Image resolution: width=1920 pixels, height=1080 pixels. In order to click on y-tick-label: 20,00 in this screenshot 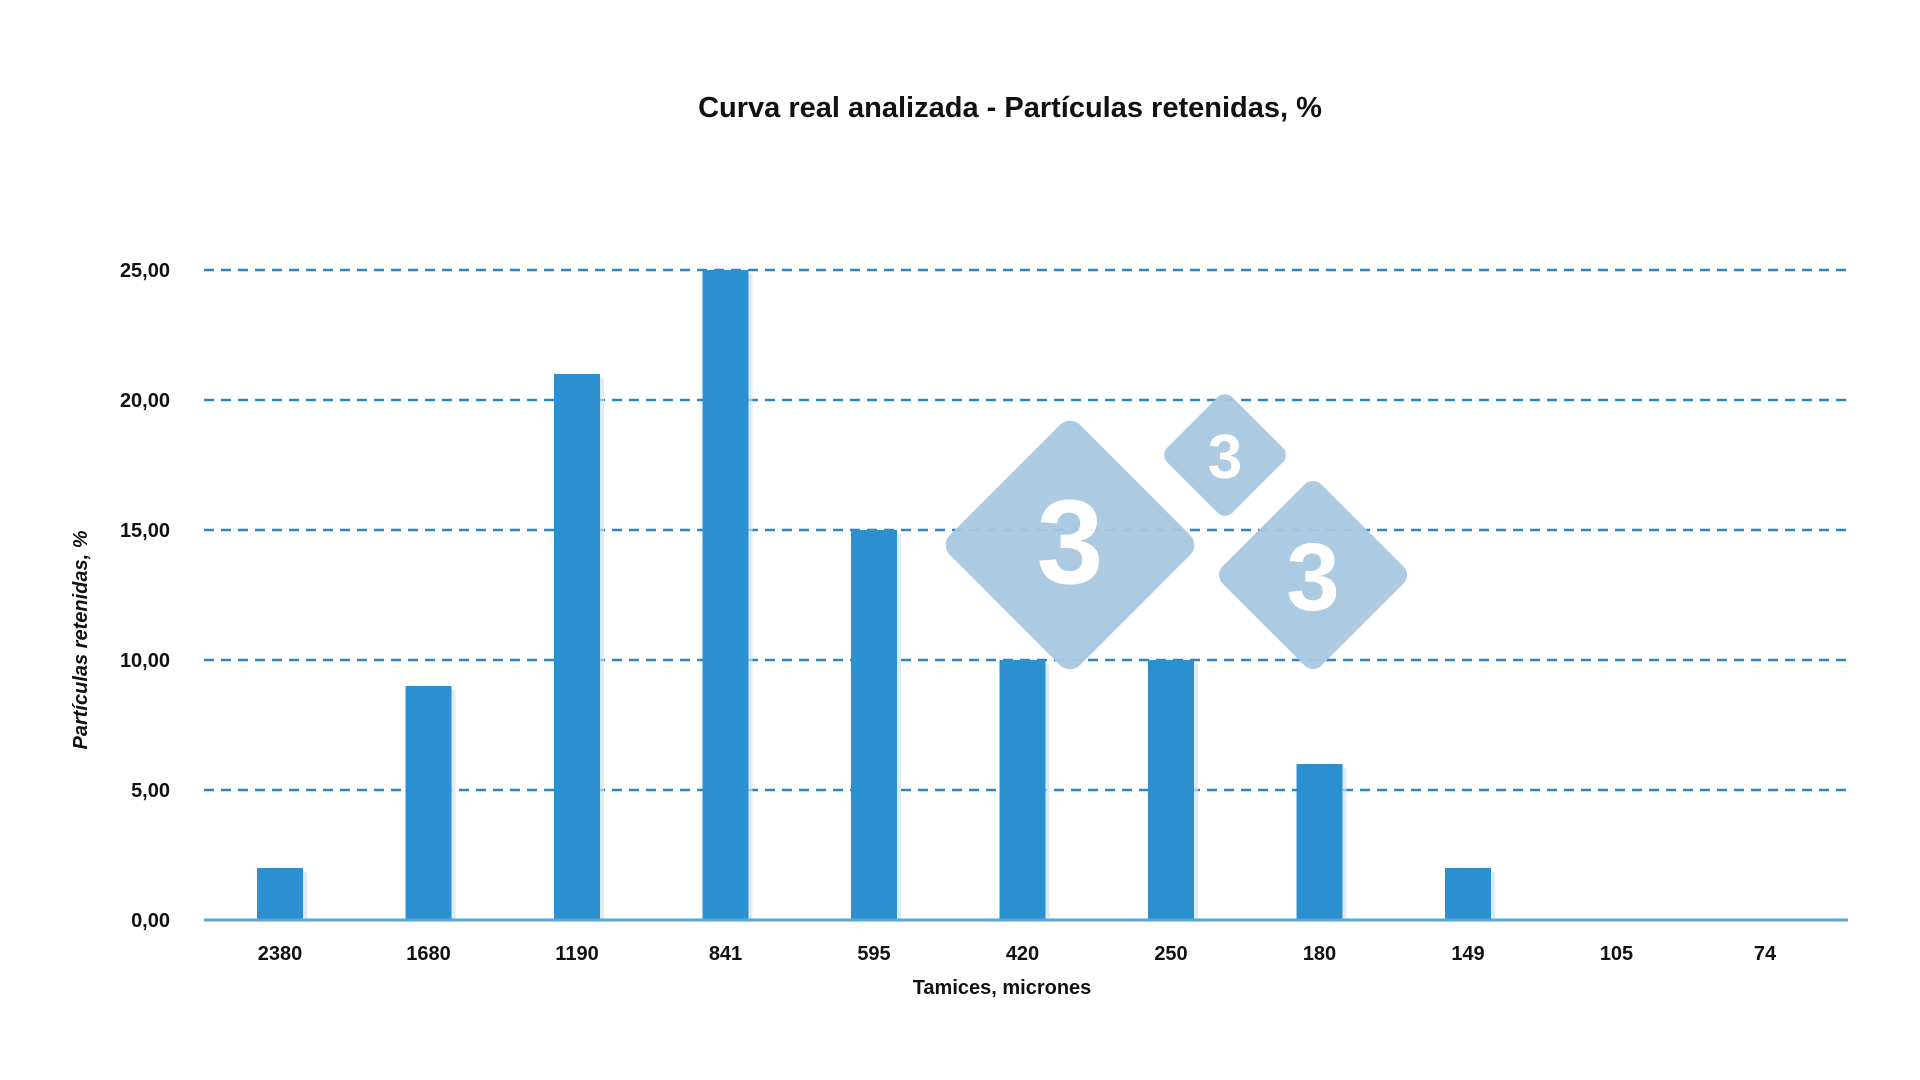, I will do `click(145, 401)`.